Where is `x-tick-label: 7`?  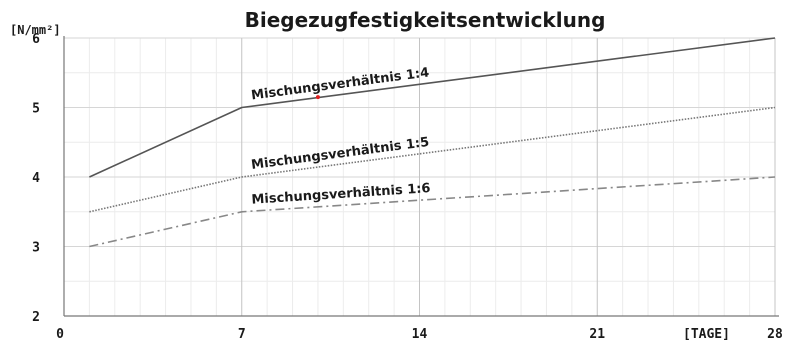 x-tick-label: 7 is located at coordinates (242, 334).